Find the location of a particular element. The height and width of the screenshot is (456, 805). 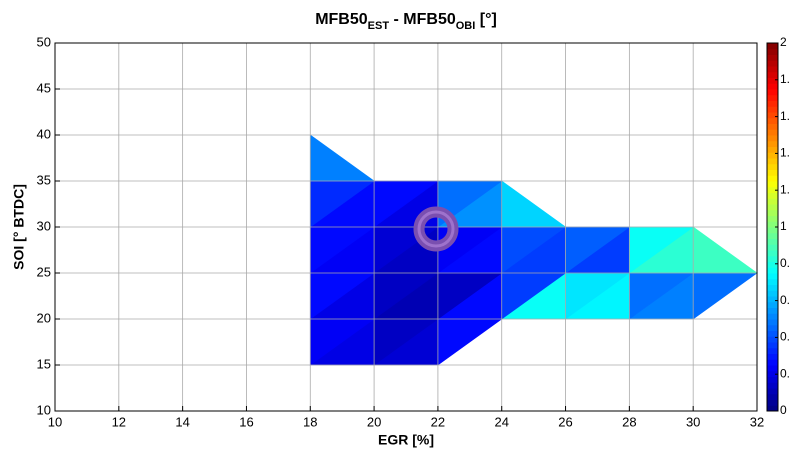

y-tick-label: 40 is located at coordinates (44, 133).